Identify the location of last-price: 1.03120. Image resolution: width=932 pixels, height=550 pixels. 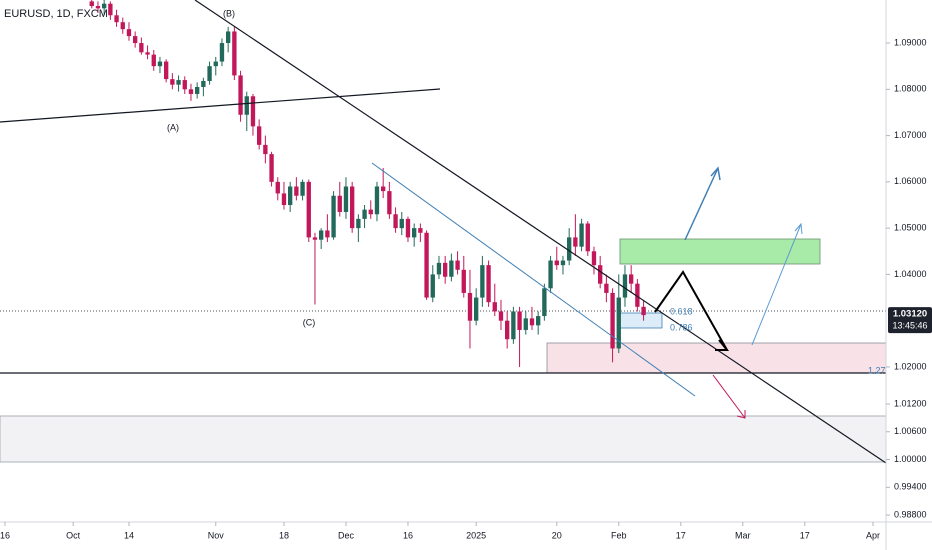
(910, 314).